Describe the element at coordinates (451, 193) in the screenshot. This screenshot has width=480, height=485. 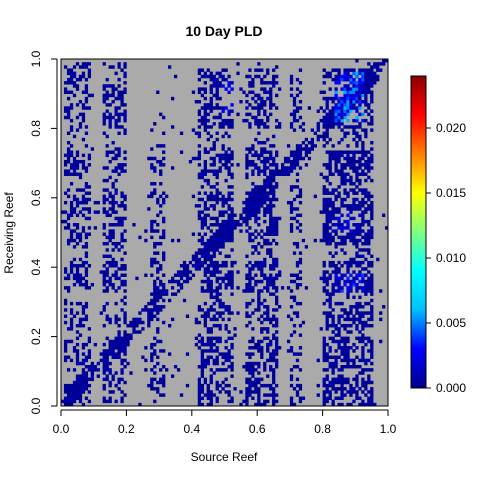
I see `colorbar-tick-label: 0.015` at that location.